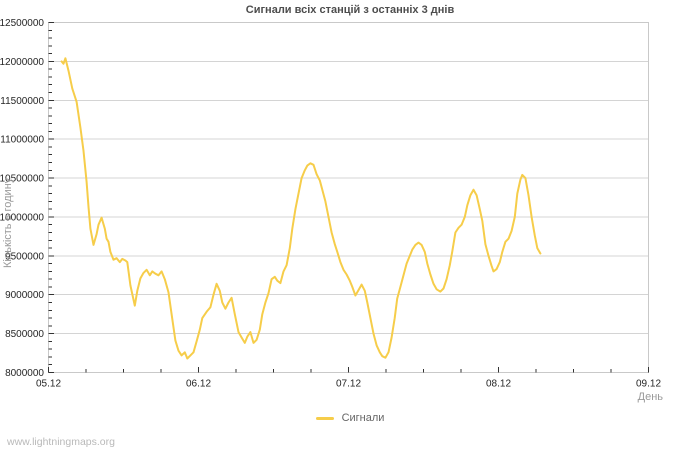 The width and height of the screenshot is (700, 450). What do you see at coordinates (61, 442) in the screenshot?
I see `watermark-link: www.lightningmaps.org` at bounding box center [61, 442].